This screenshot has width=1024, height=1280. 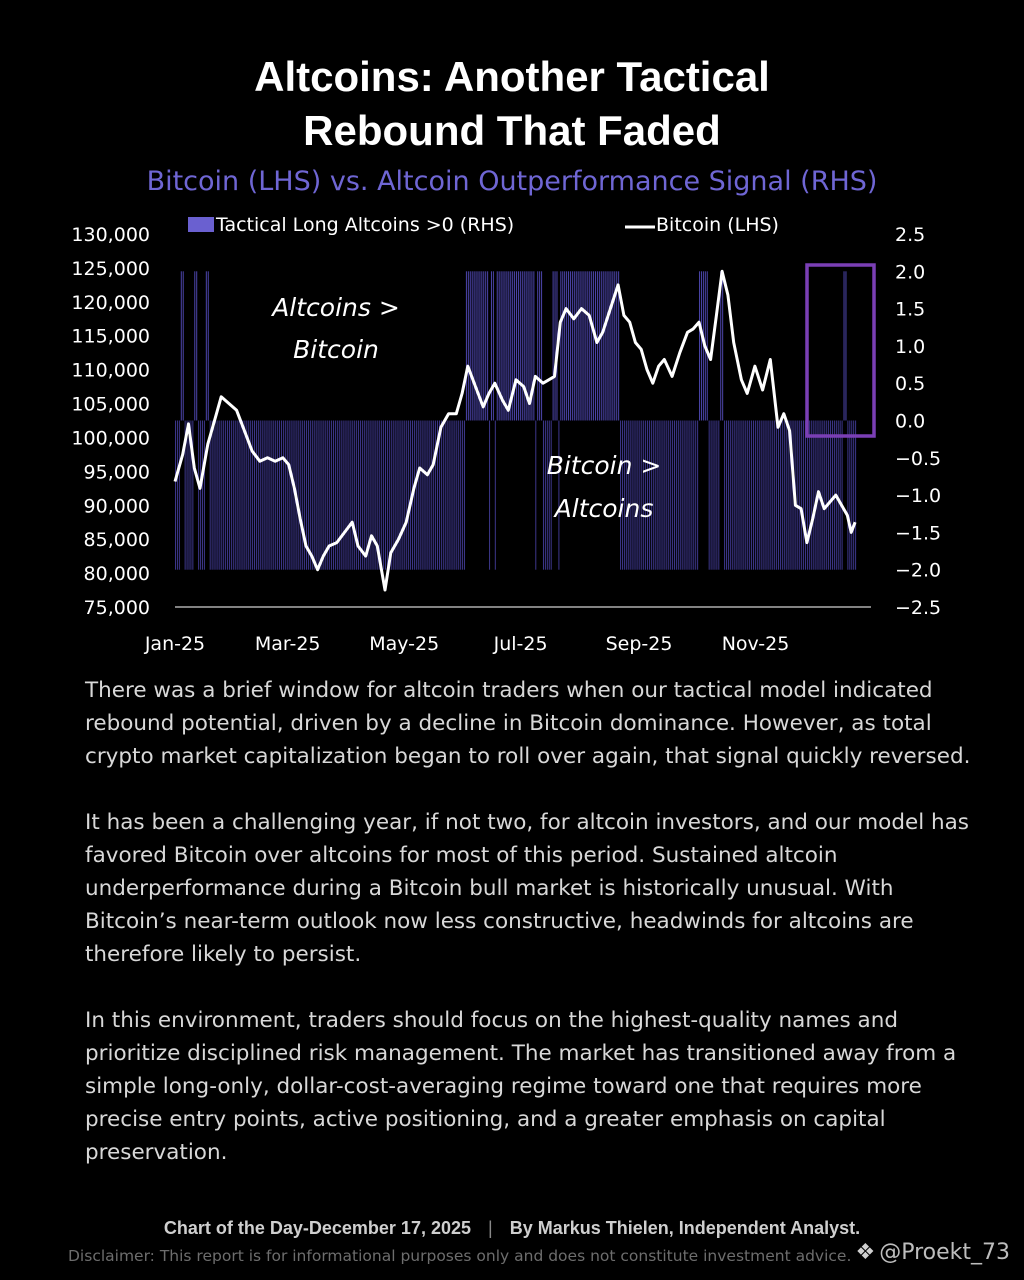 I want to click on y-left-tick-label: 120,000, so click(x=110, y=303).